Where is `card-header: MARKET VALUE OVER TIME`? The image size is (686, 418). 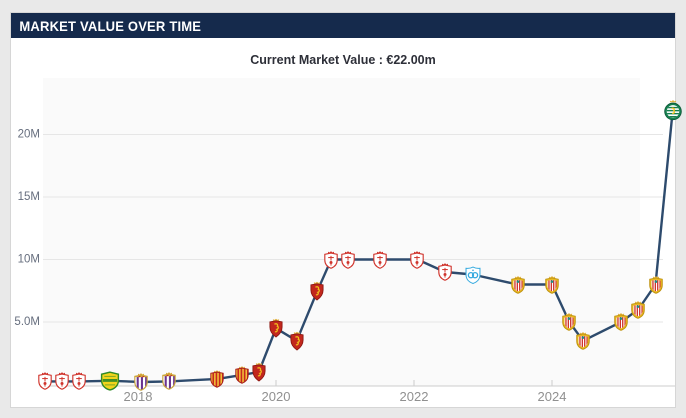
card-header: MARKET VALUE OVER TIME is located at coordinates (343, 25).